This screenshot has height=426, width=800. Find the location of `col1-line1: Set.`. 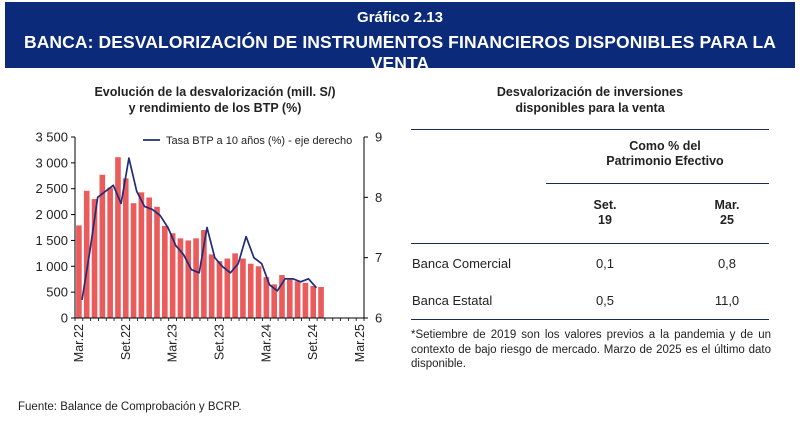

col1-line1: Set. is located at coordinates (605, 205).